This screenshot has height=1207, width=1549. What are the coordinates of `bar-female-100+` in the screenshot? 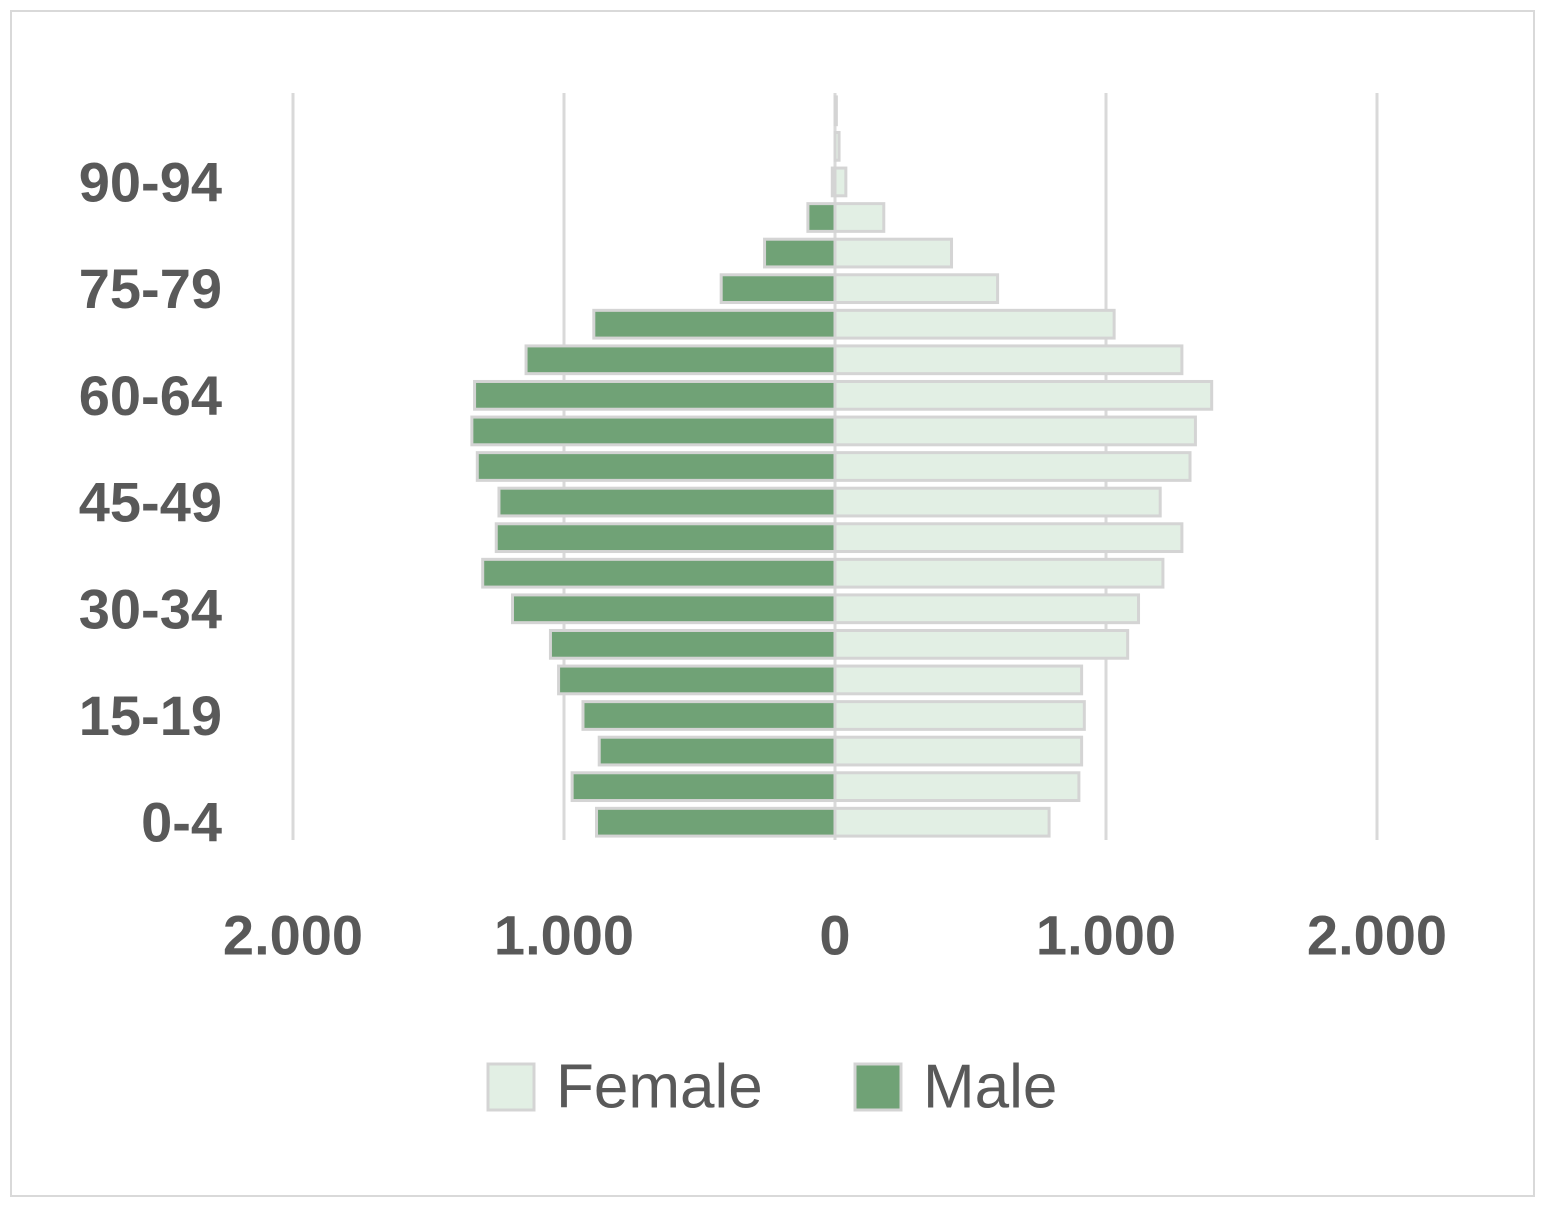 It's located at (835, 111).